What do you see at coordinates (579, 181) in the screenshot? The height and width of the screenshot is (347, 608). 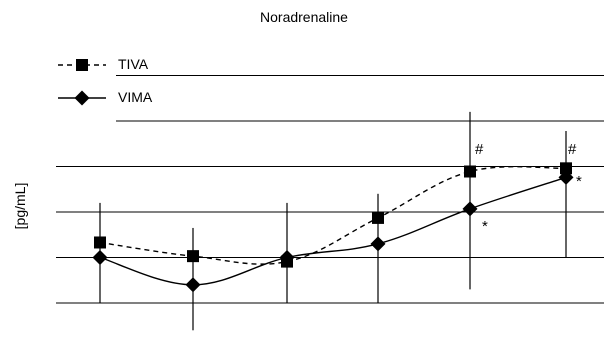 I see `annotation-vima-6: *` at bounding box center [579, 181].